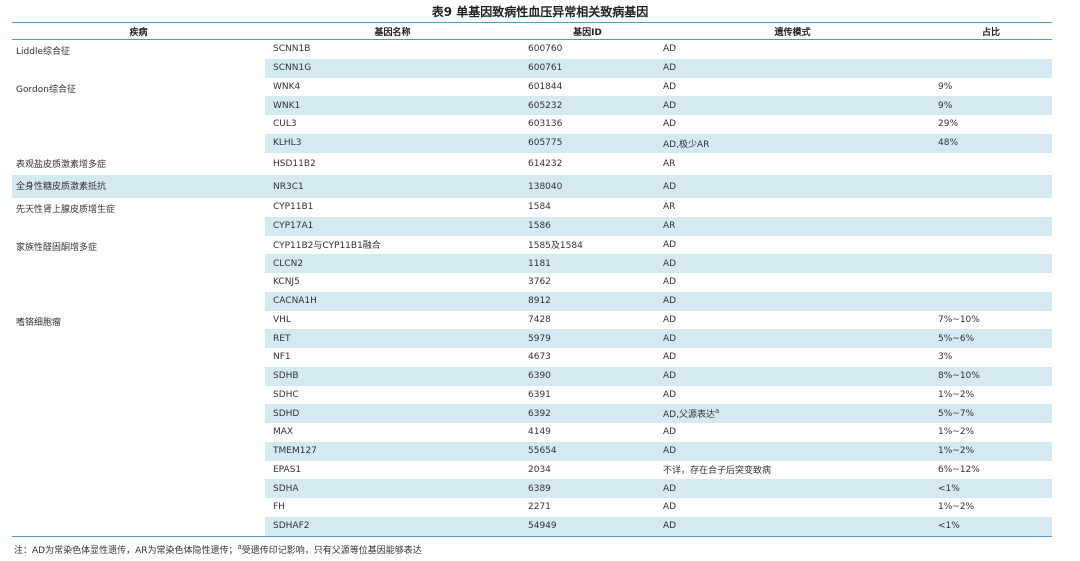 The height and width of the screenshot is (561, 1080). What do you see at coordinates (532, 451) in the screenshot?
I see `table-row: TMEM127 55654 AD 1%~2%` at bounding box center [532, 451].